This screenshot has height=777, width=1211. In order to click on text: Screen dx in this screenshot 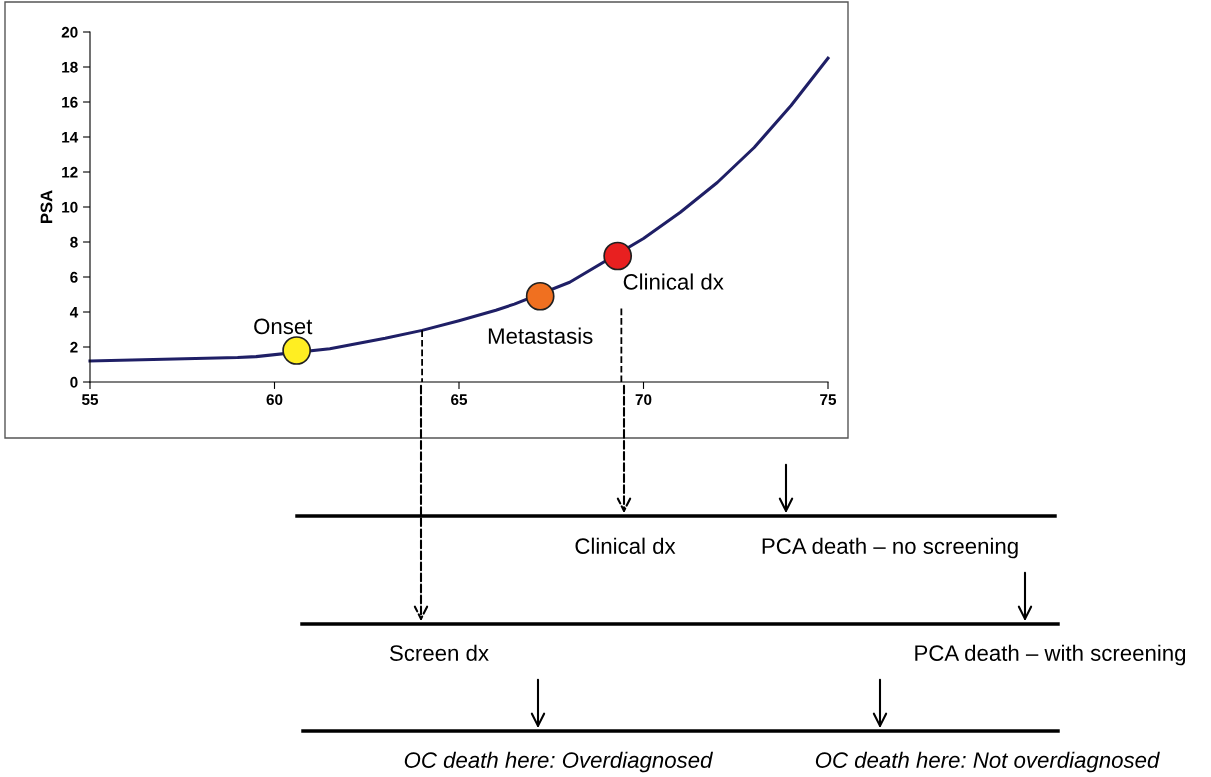, I will do `click(439, 652)`.